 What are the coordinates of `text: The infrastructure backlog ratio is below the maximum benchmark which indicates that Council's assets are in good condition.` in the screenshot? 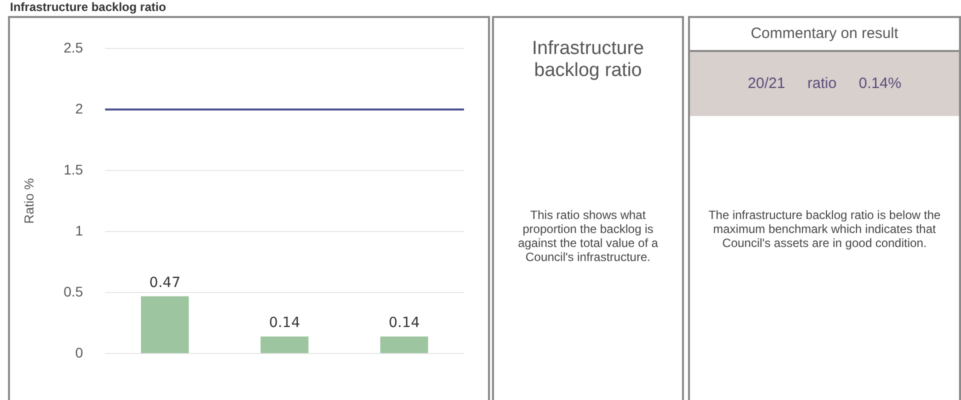 It's located at (824, 229).